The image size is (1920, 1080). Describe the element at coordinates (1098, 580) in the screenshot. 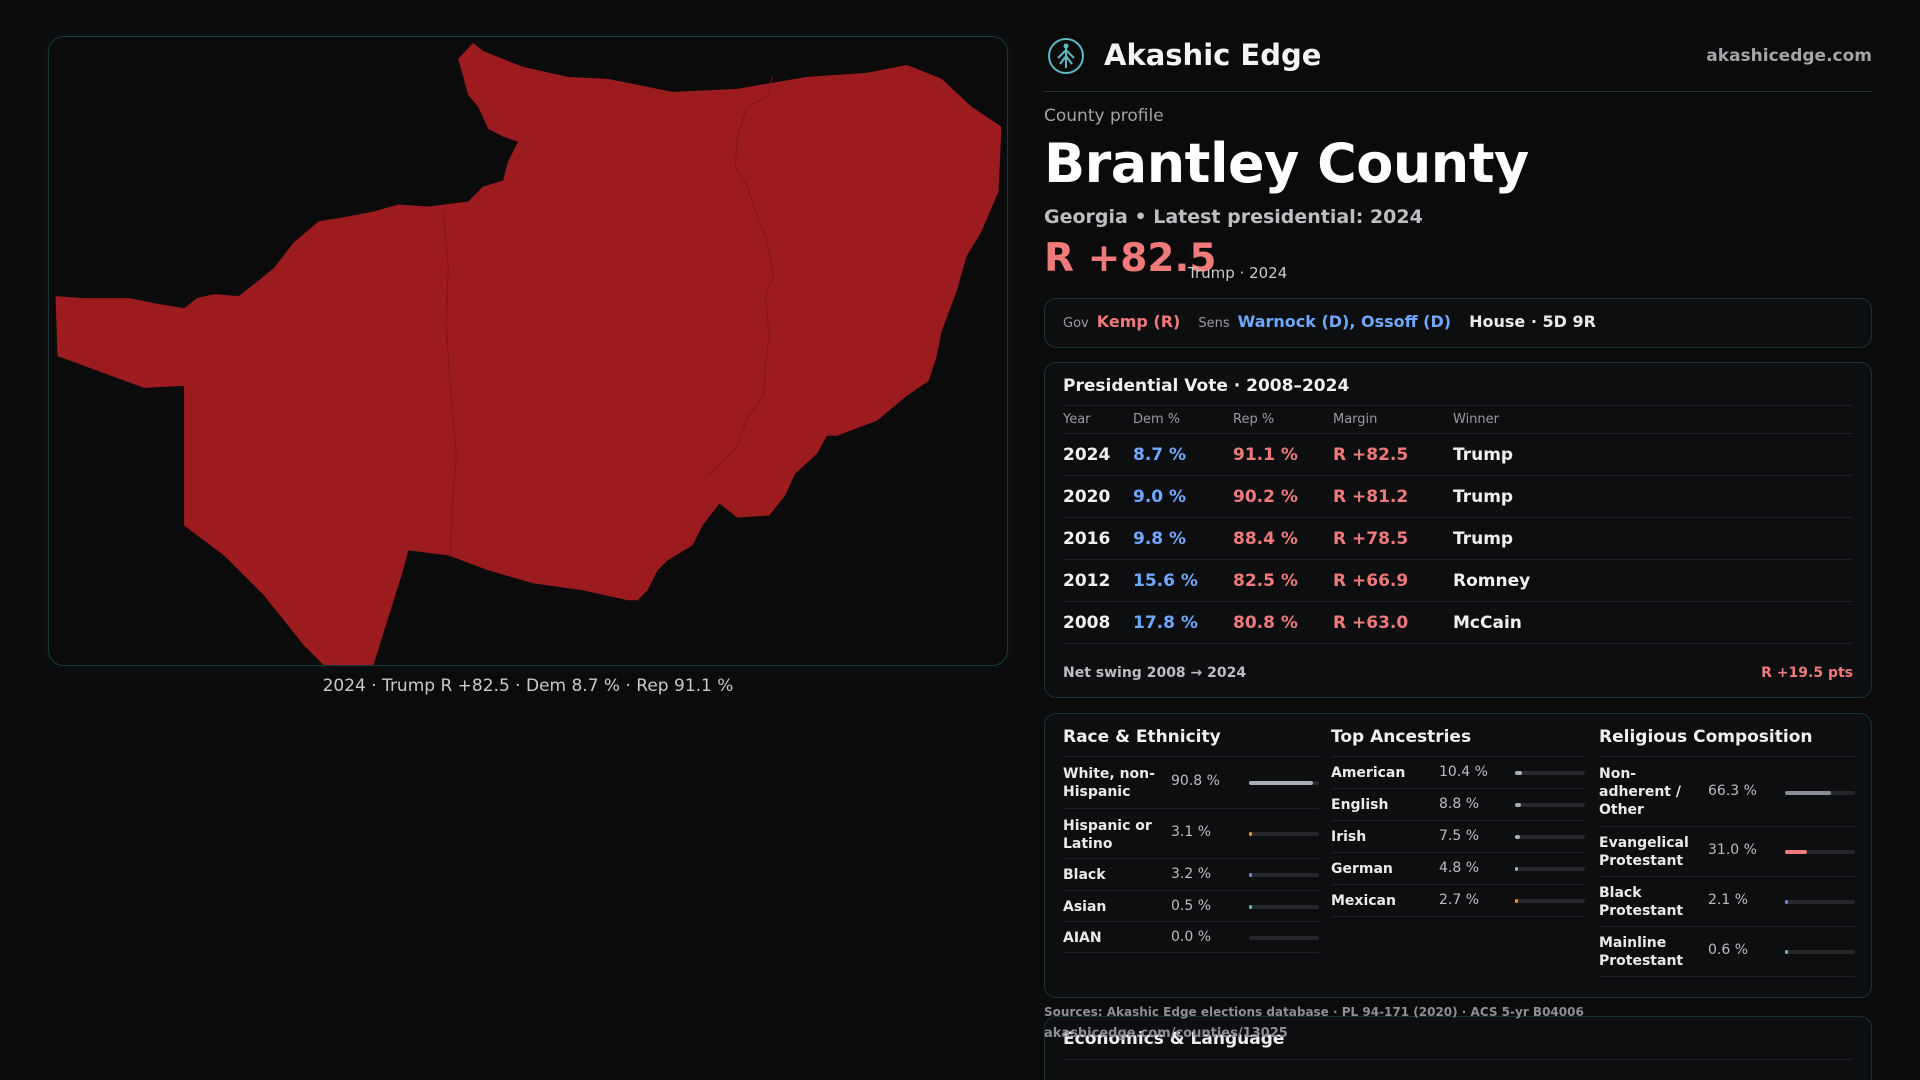

I see `year-cell: 2012` at that location.